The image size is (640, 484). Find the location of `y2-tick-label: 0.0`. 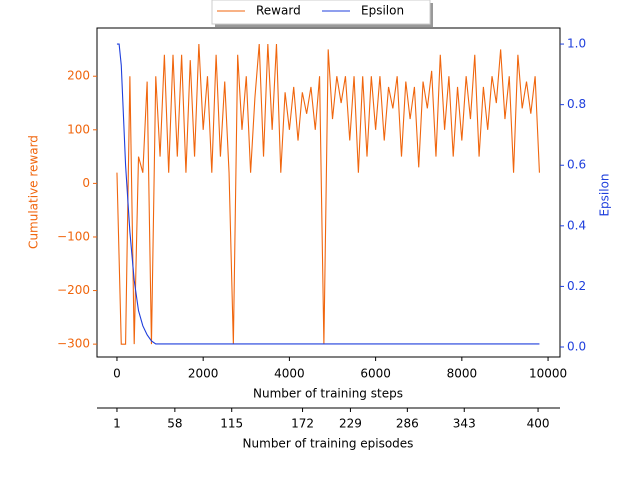

y2-tick-label: 0.0 is located at coordinates (576, 347).